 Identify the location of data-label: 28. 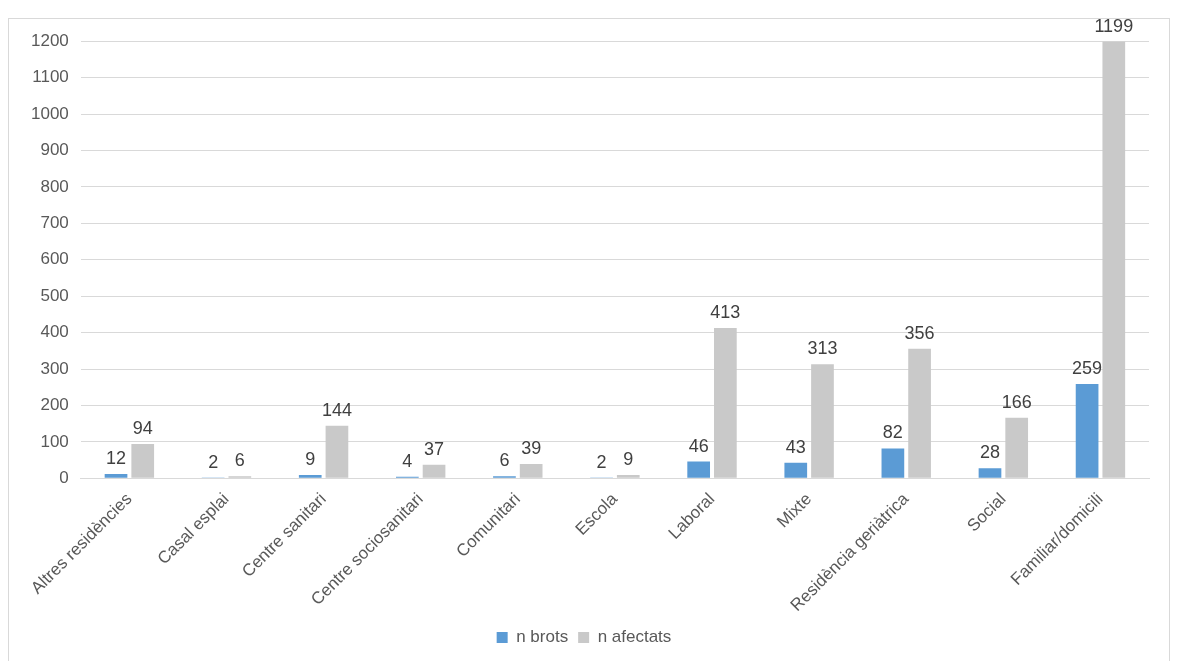
(989, 452).